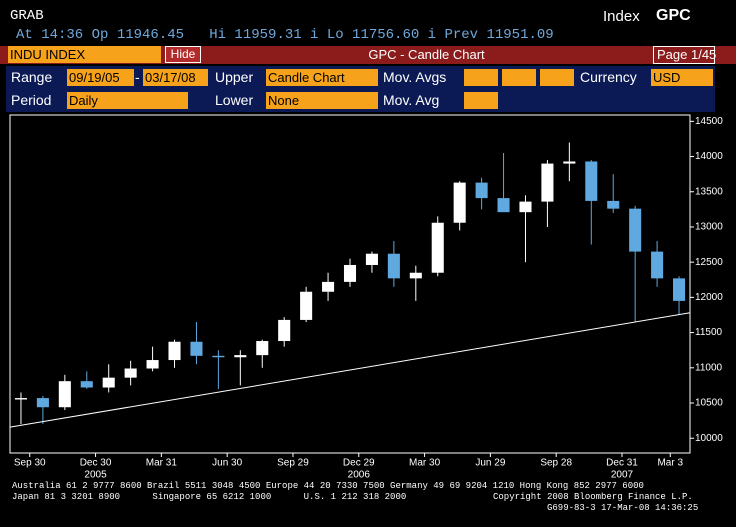  I want to click on x-tick-label: Jun 30, so click(227, 463).